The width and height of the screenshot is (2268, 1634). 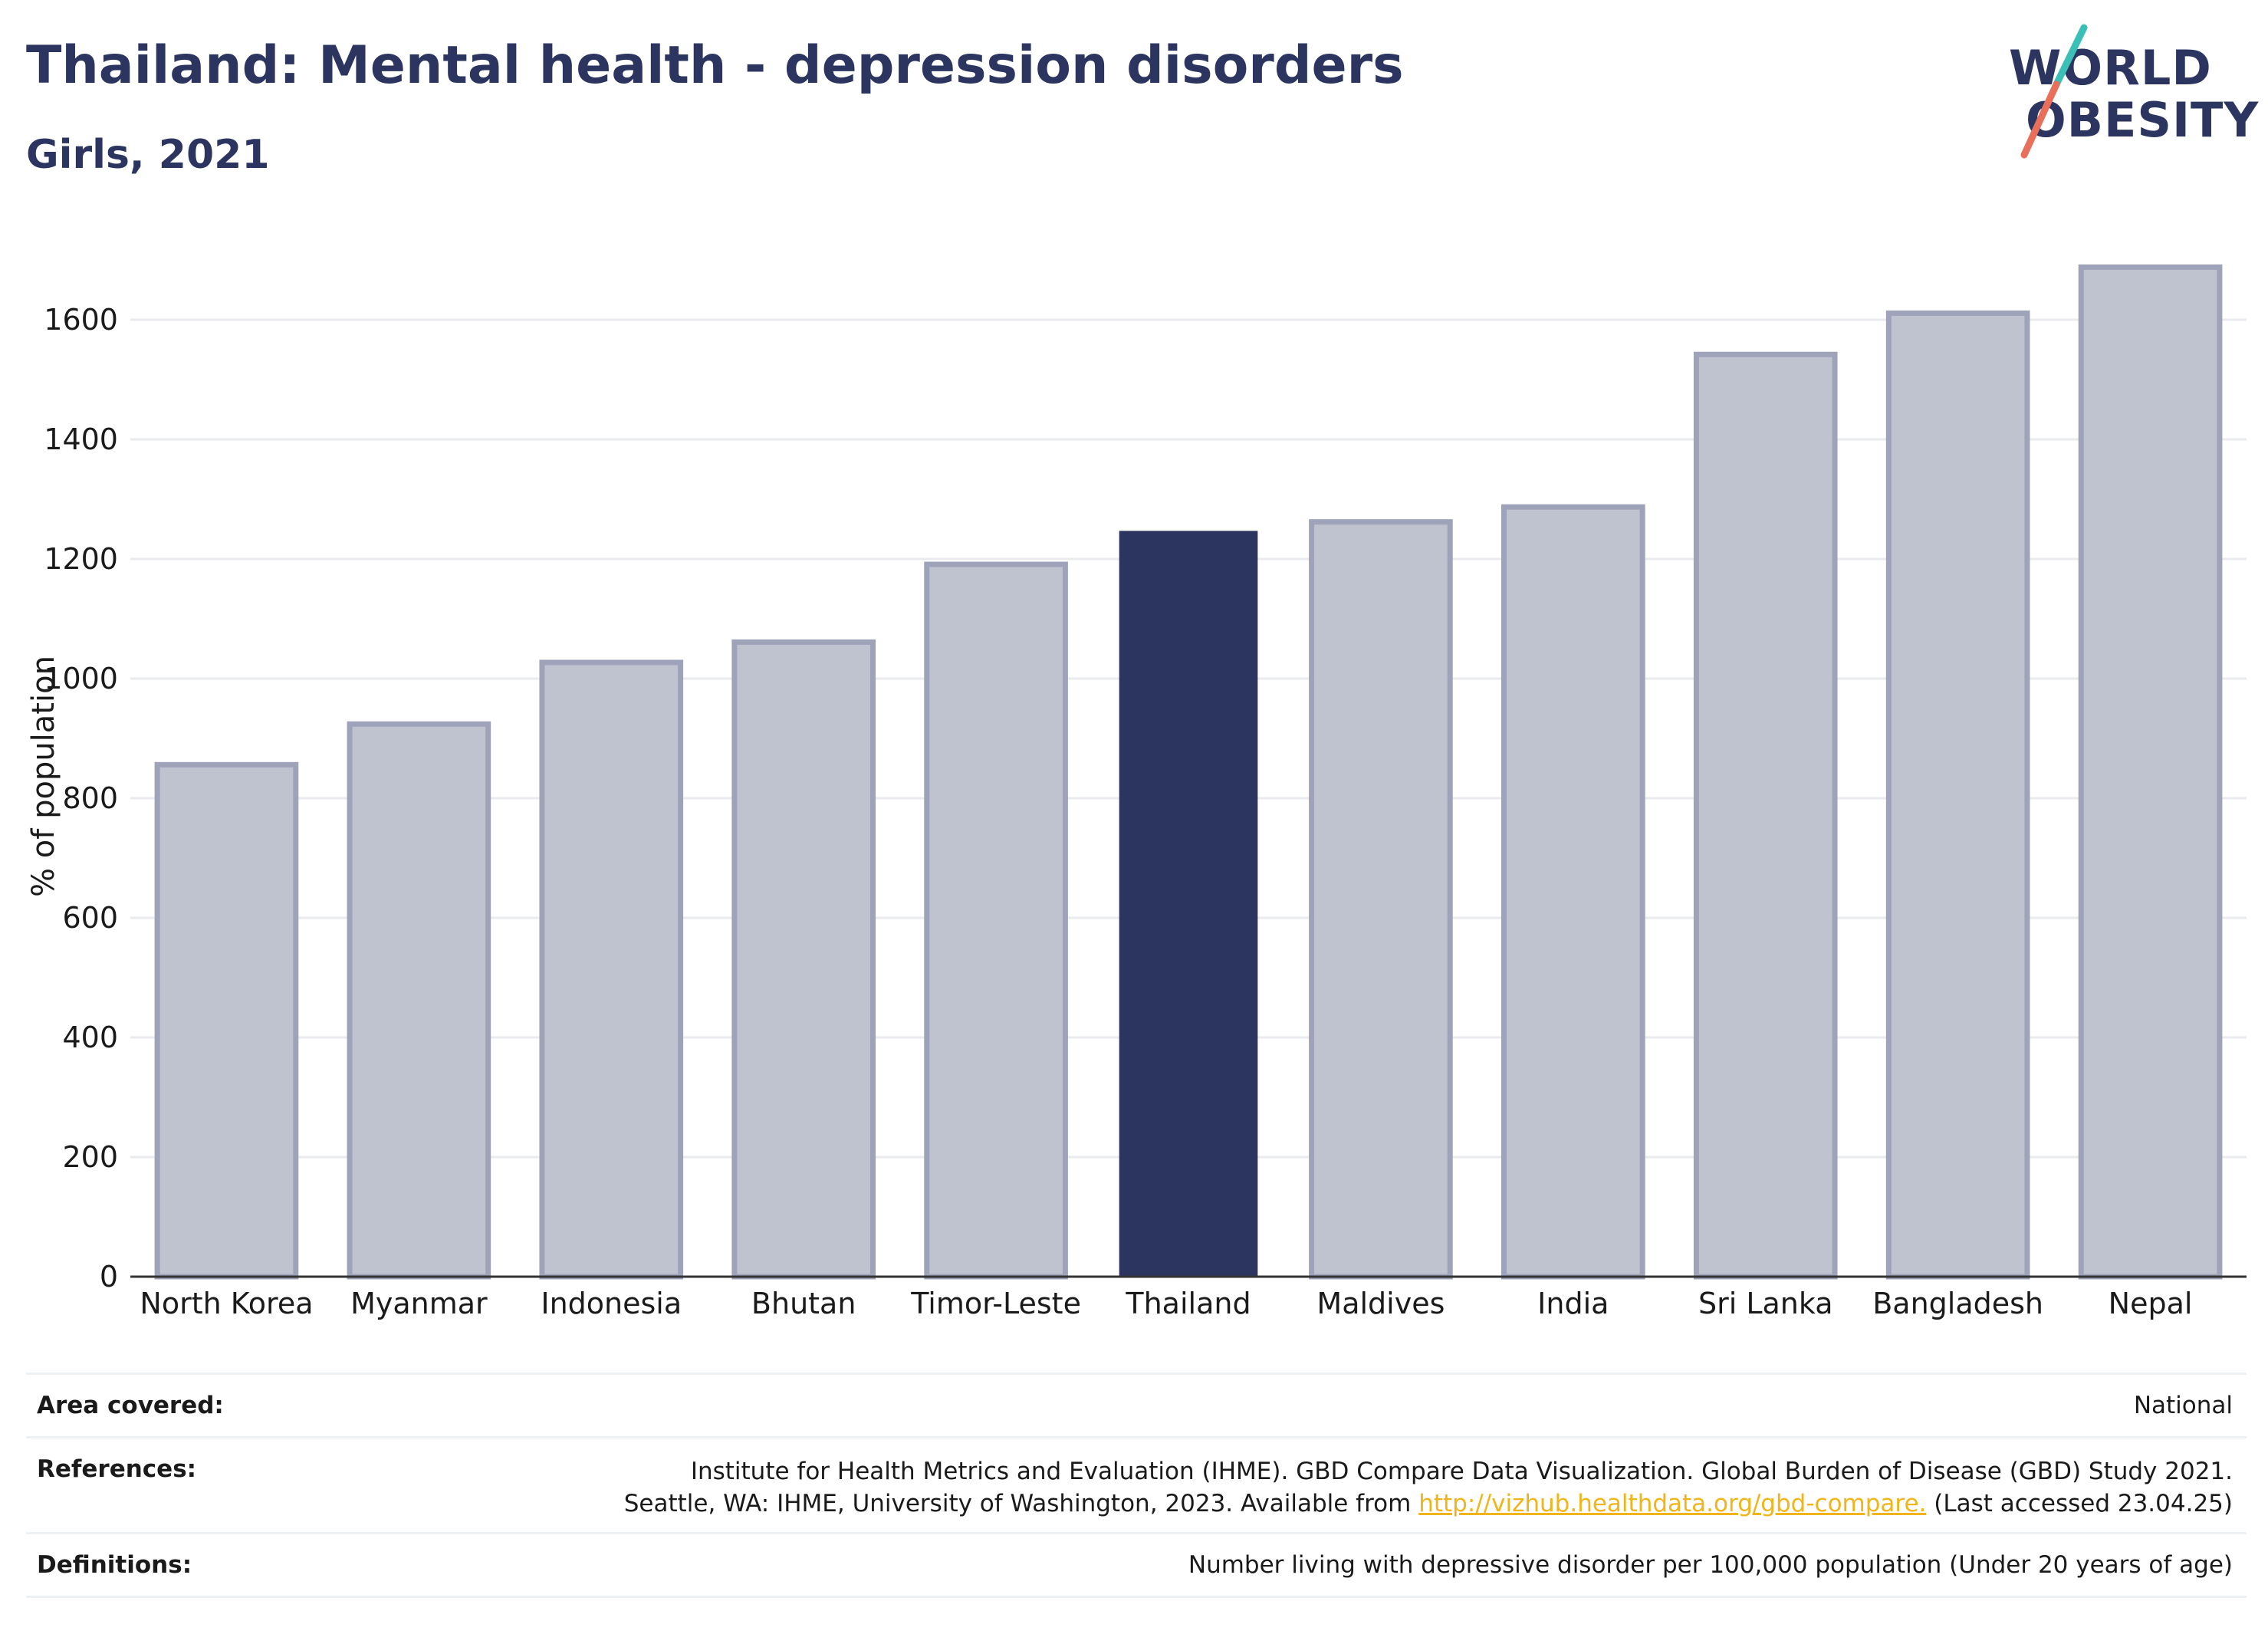 I want to click on x-tick-label: Timor-Leste, so click(x=995, y=1304).